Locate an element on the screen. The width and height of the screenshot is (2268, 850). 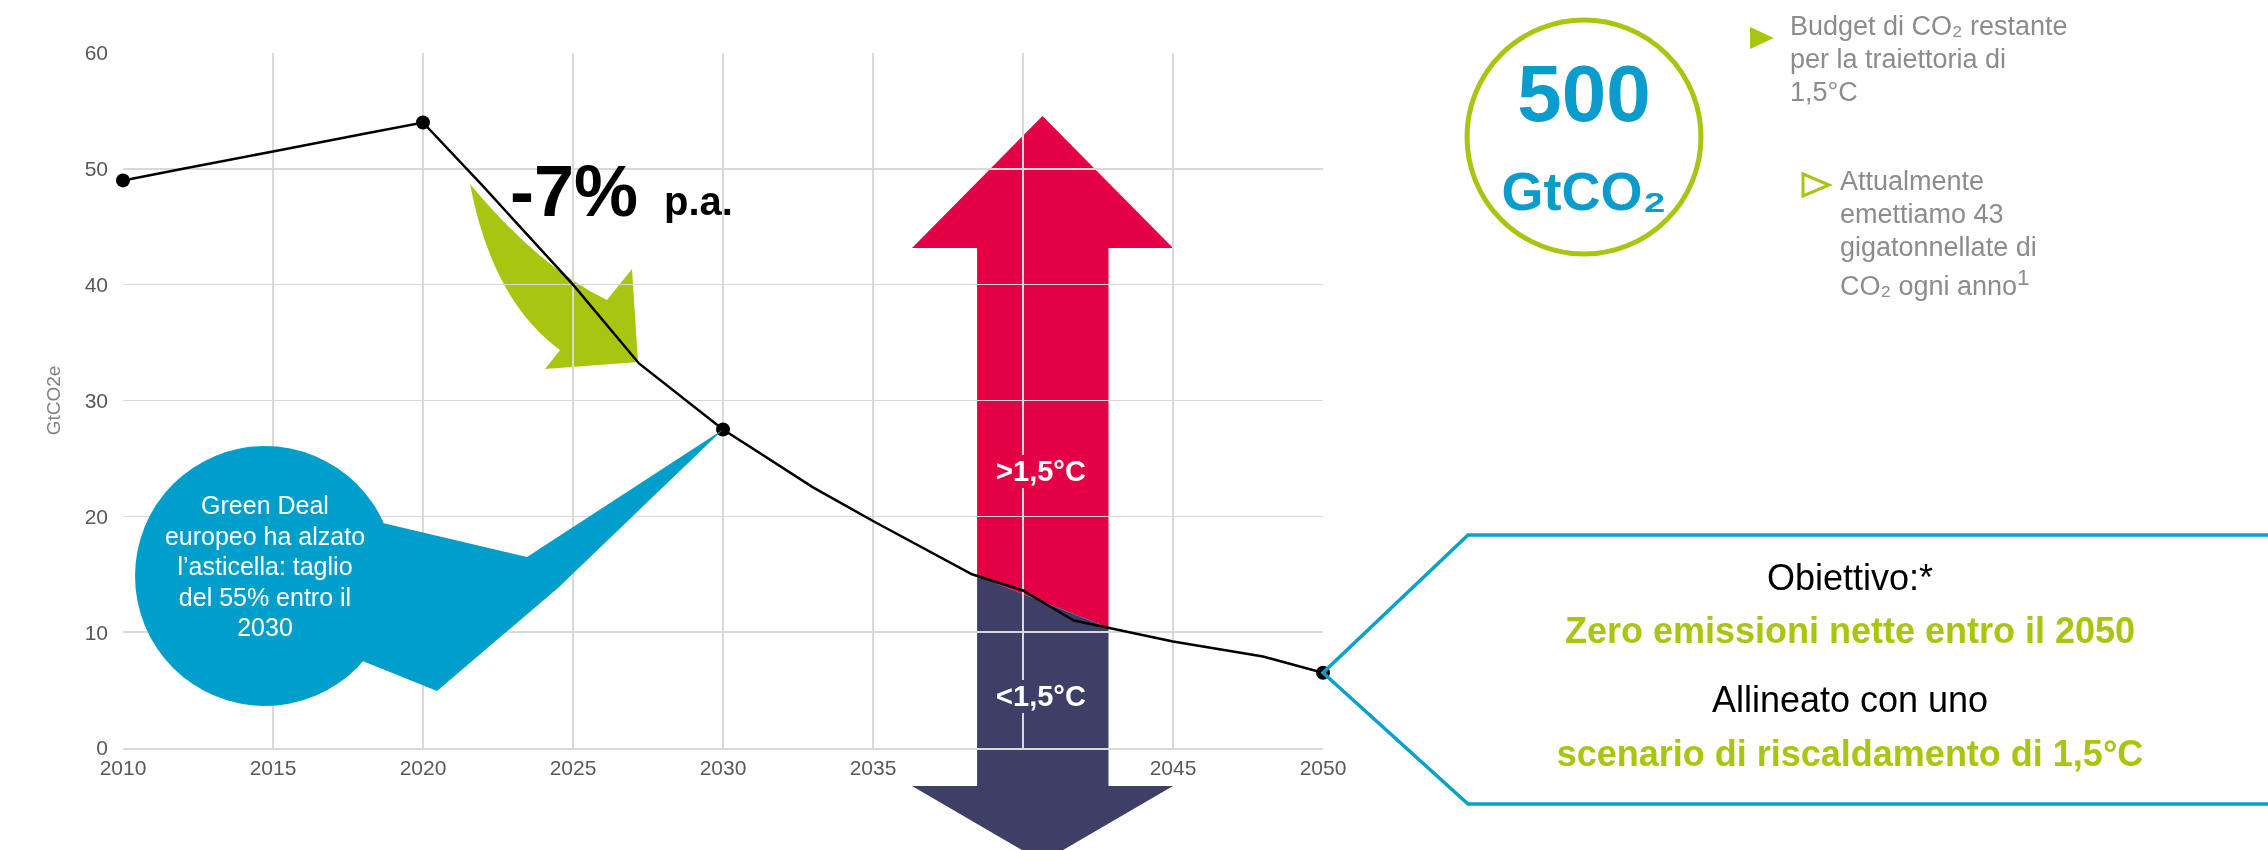
x-tick-label: 2050 is located at coordinates (1323, 768).